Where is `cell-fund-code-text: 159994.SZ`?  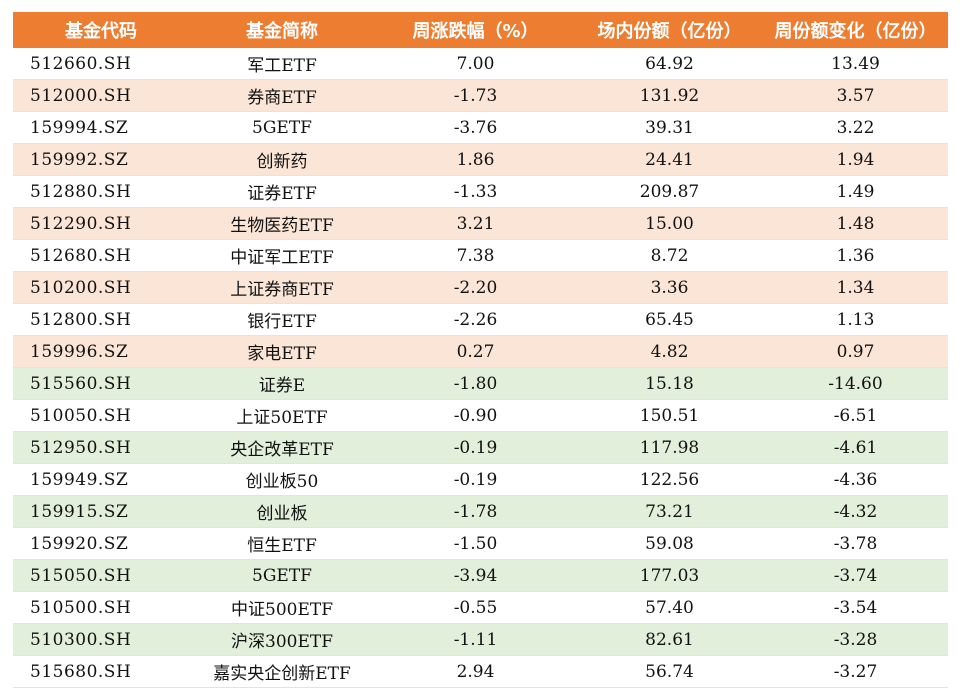
cell-fund-code-text: 159994.SZ is located at coordinates (79, 127).